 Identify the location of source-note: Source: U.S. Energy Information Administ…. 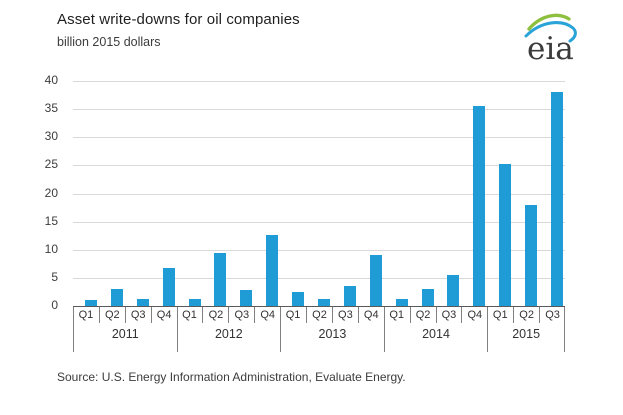
(231, 377).